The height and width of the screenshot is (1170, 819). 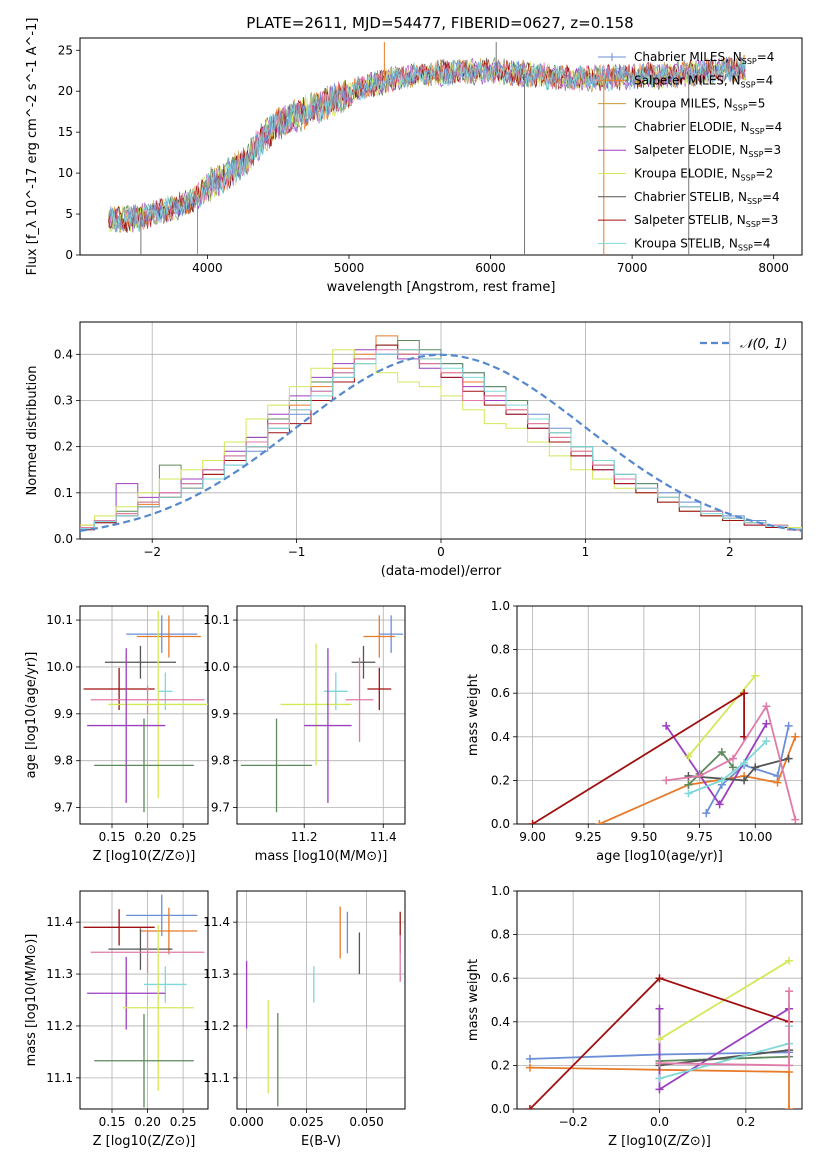 What do you see at coordinates (612, 80) in the screenshot?
I see `legend-marker` at bounding box center [612, 80].